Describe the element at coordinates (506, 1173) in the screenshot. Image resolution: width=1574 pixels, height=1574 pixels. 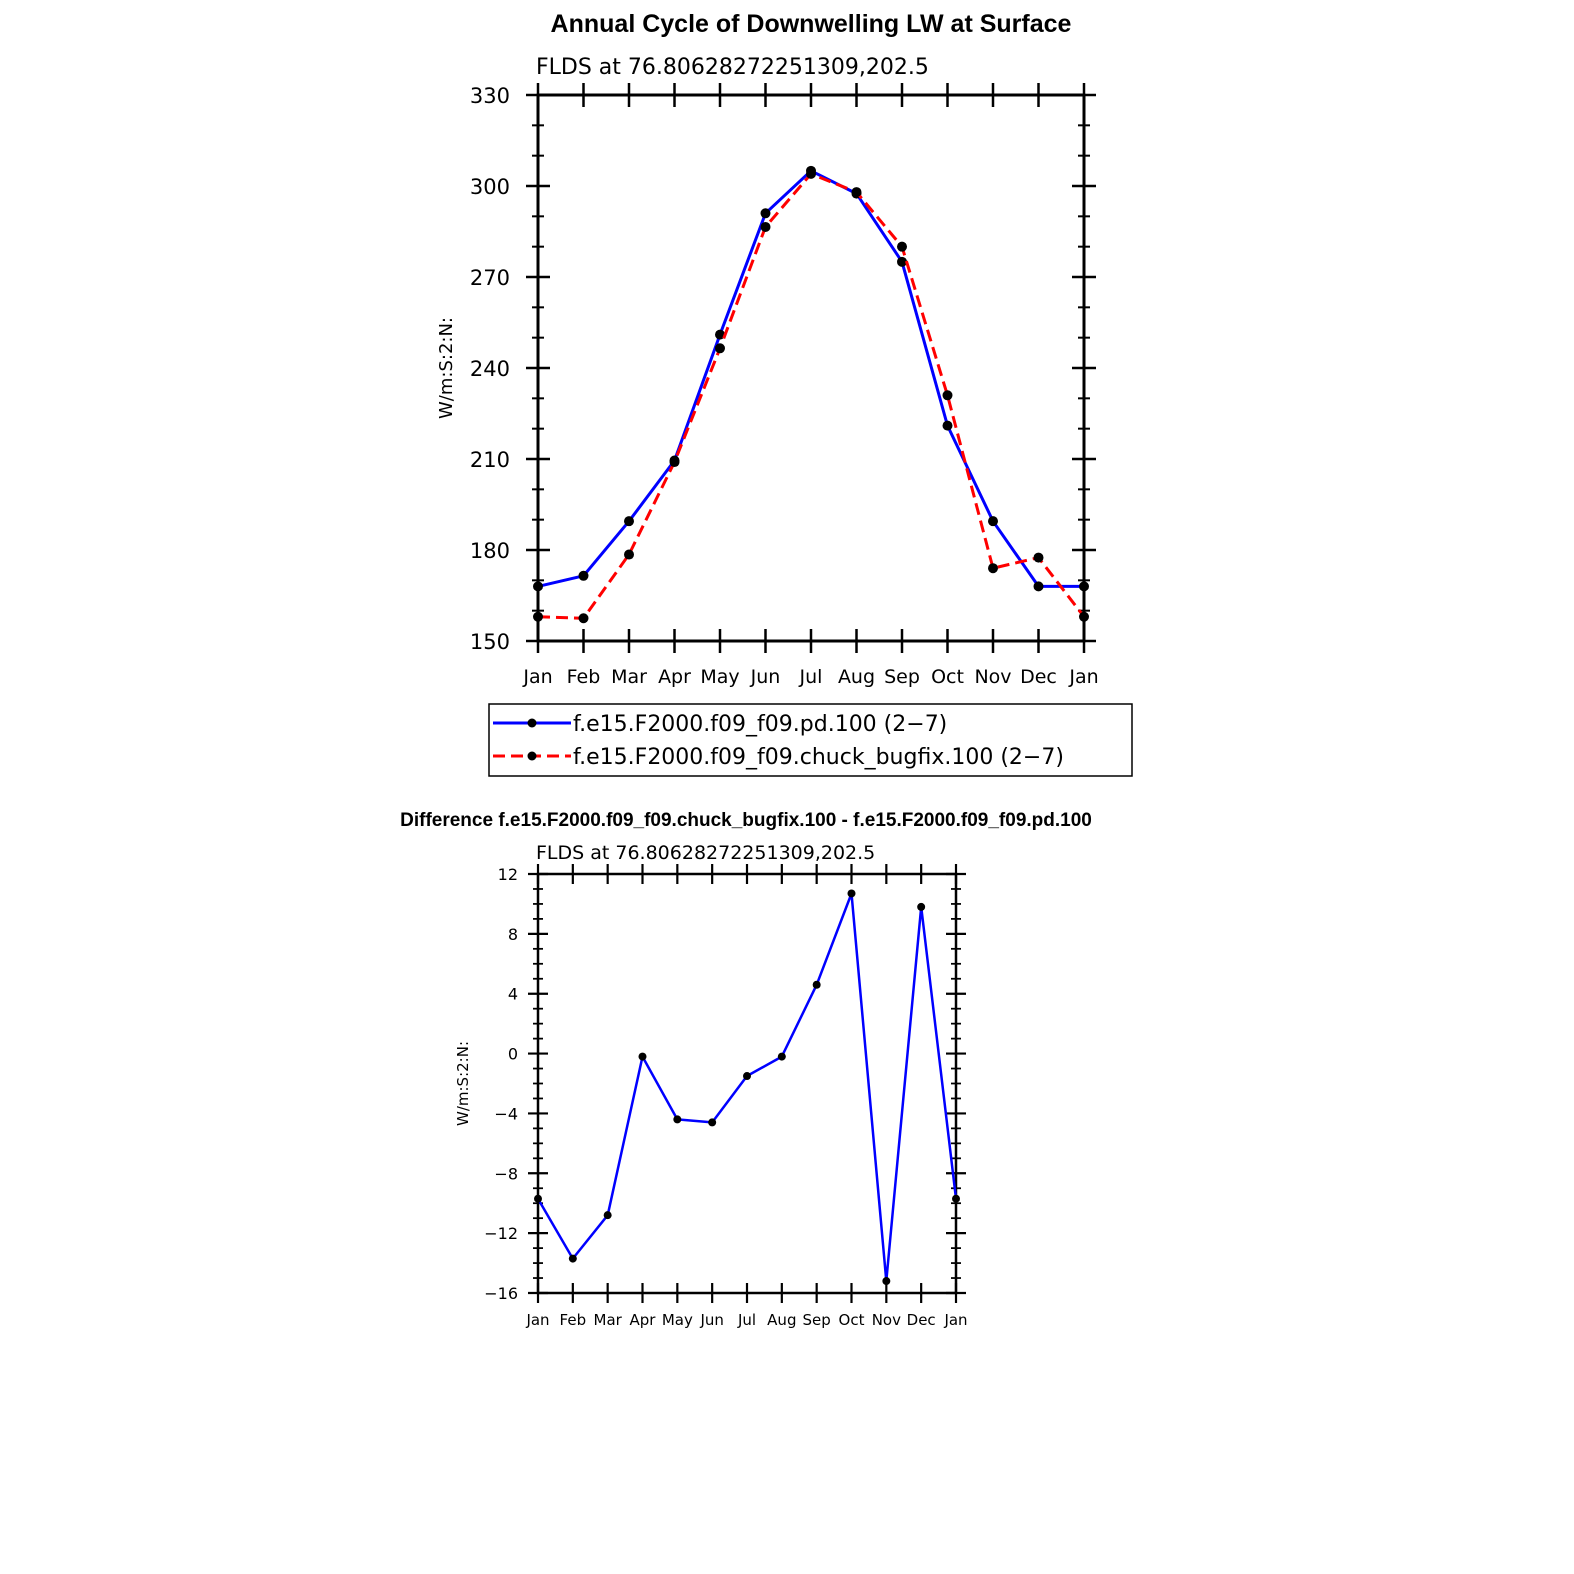
I see `y-tick-label: −8` at that location.